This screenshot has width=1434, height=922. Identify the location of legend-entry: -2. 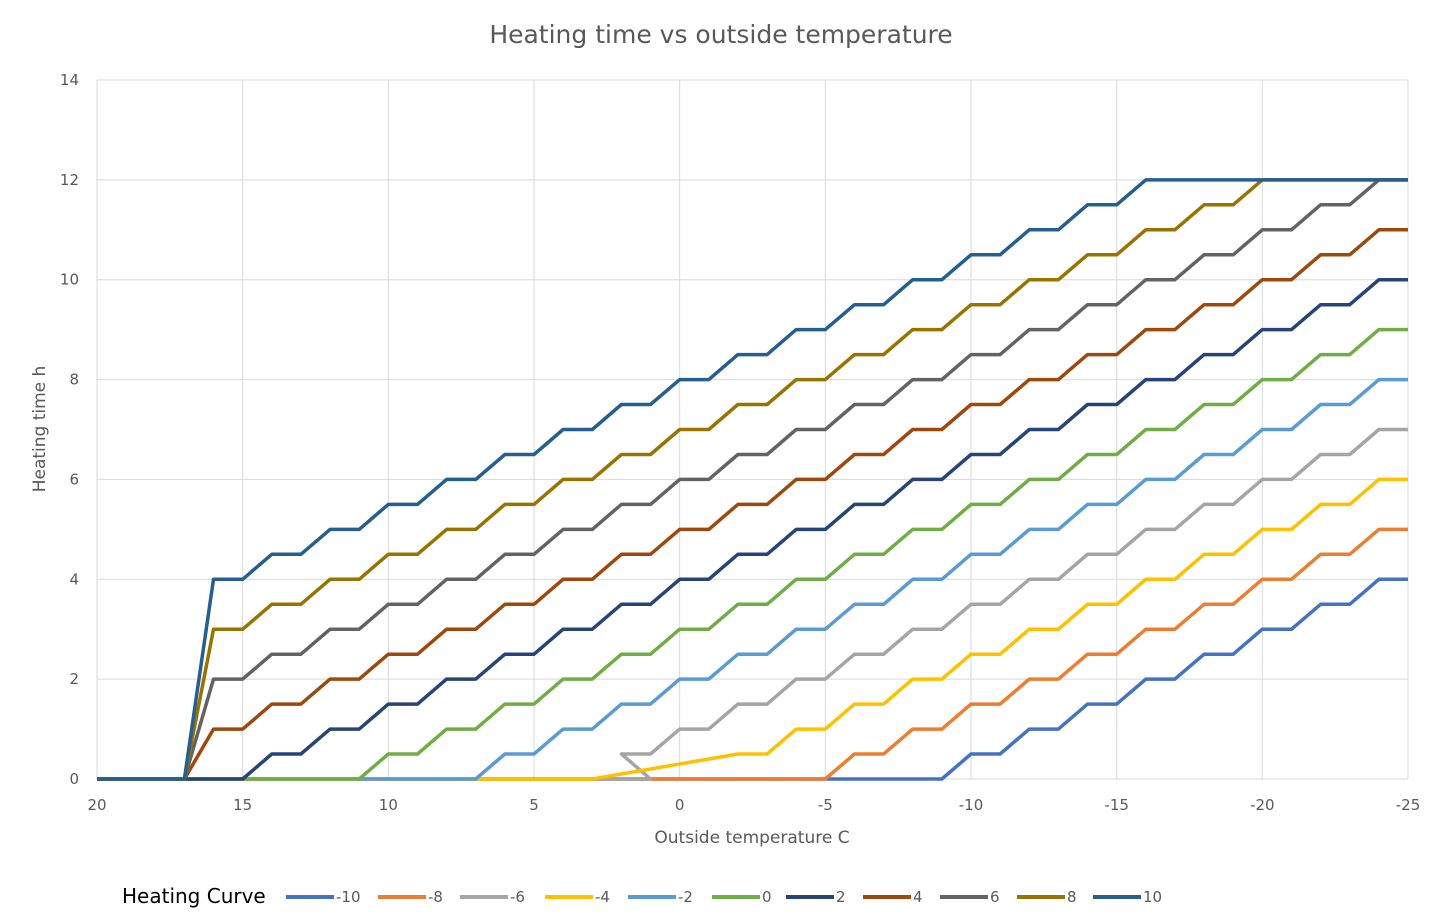
(685, 897).